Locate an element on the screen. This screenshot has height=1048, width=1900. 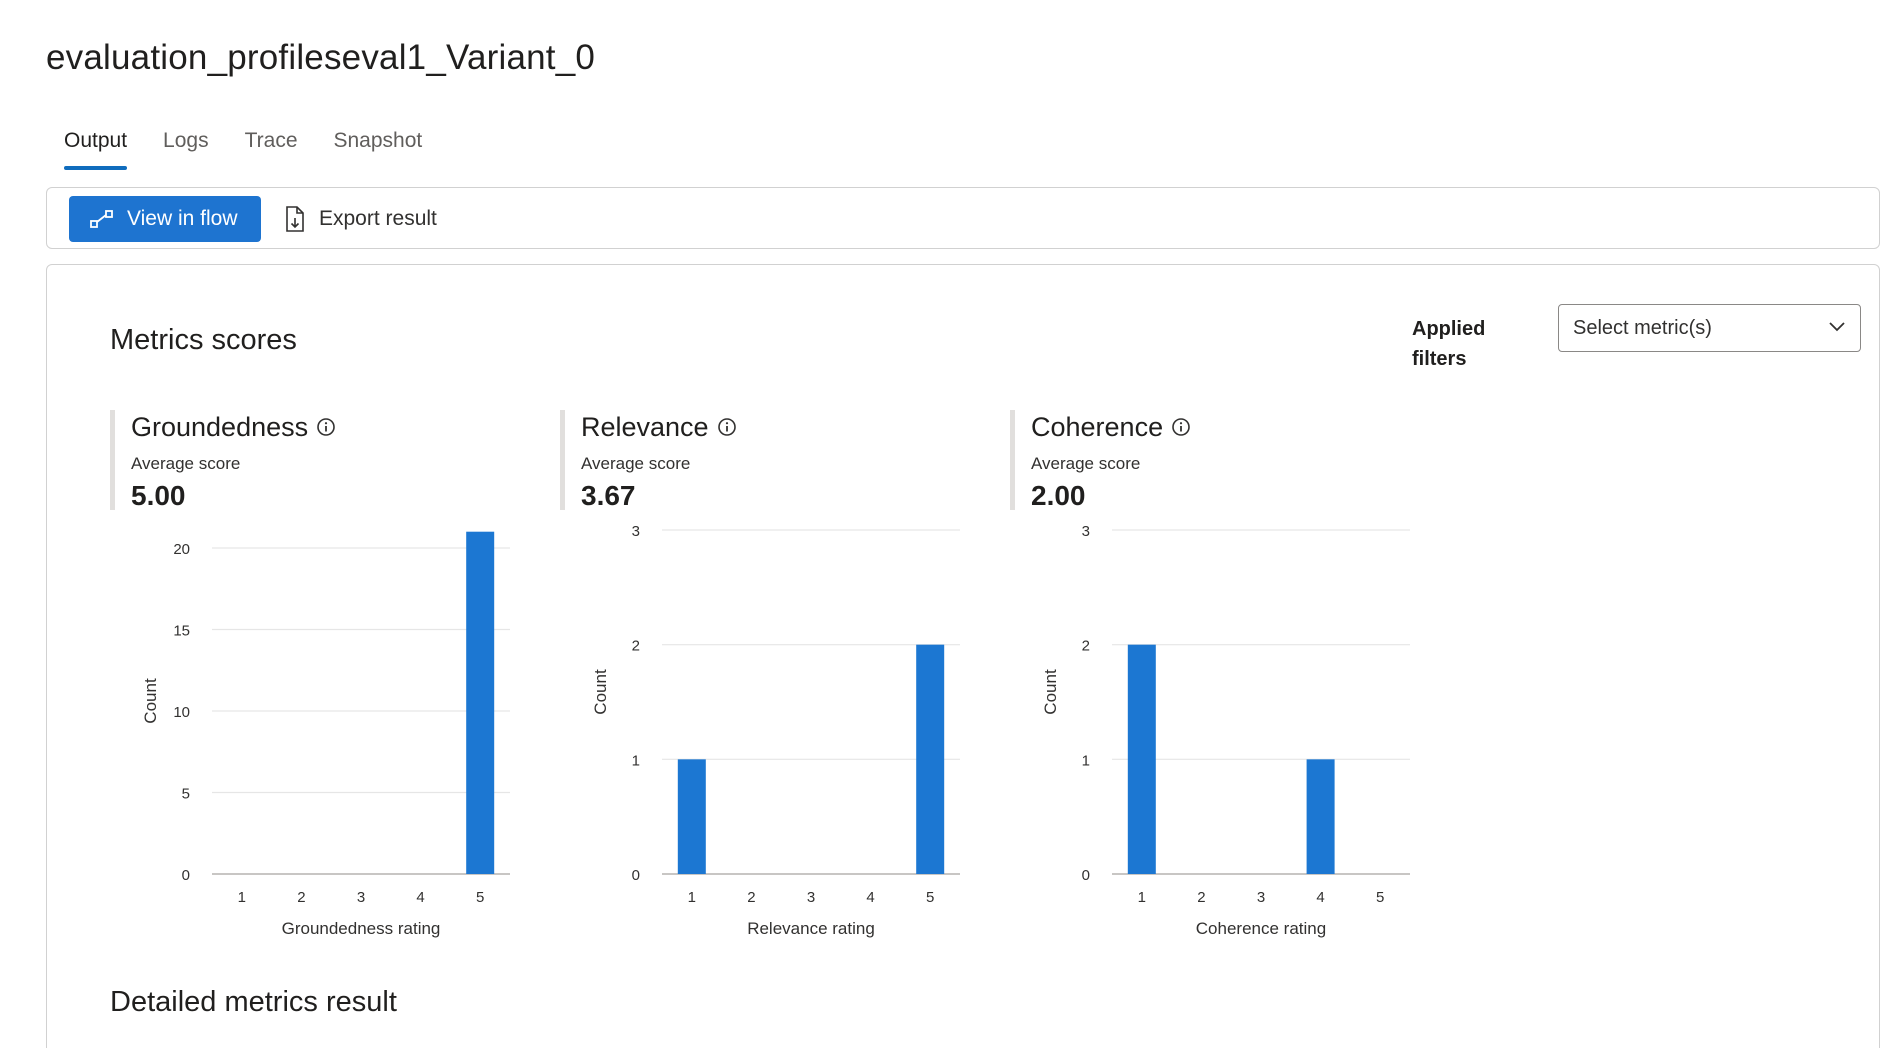
metric-name: Relevance is located at coordinates (645, 426).